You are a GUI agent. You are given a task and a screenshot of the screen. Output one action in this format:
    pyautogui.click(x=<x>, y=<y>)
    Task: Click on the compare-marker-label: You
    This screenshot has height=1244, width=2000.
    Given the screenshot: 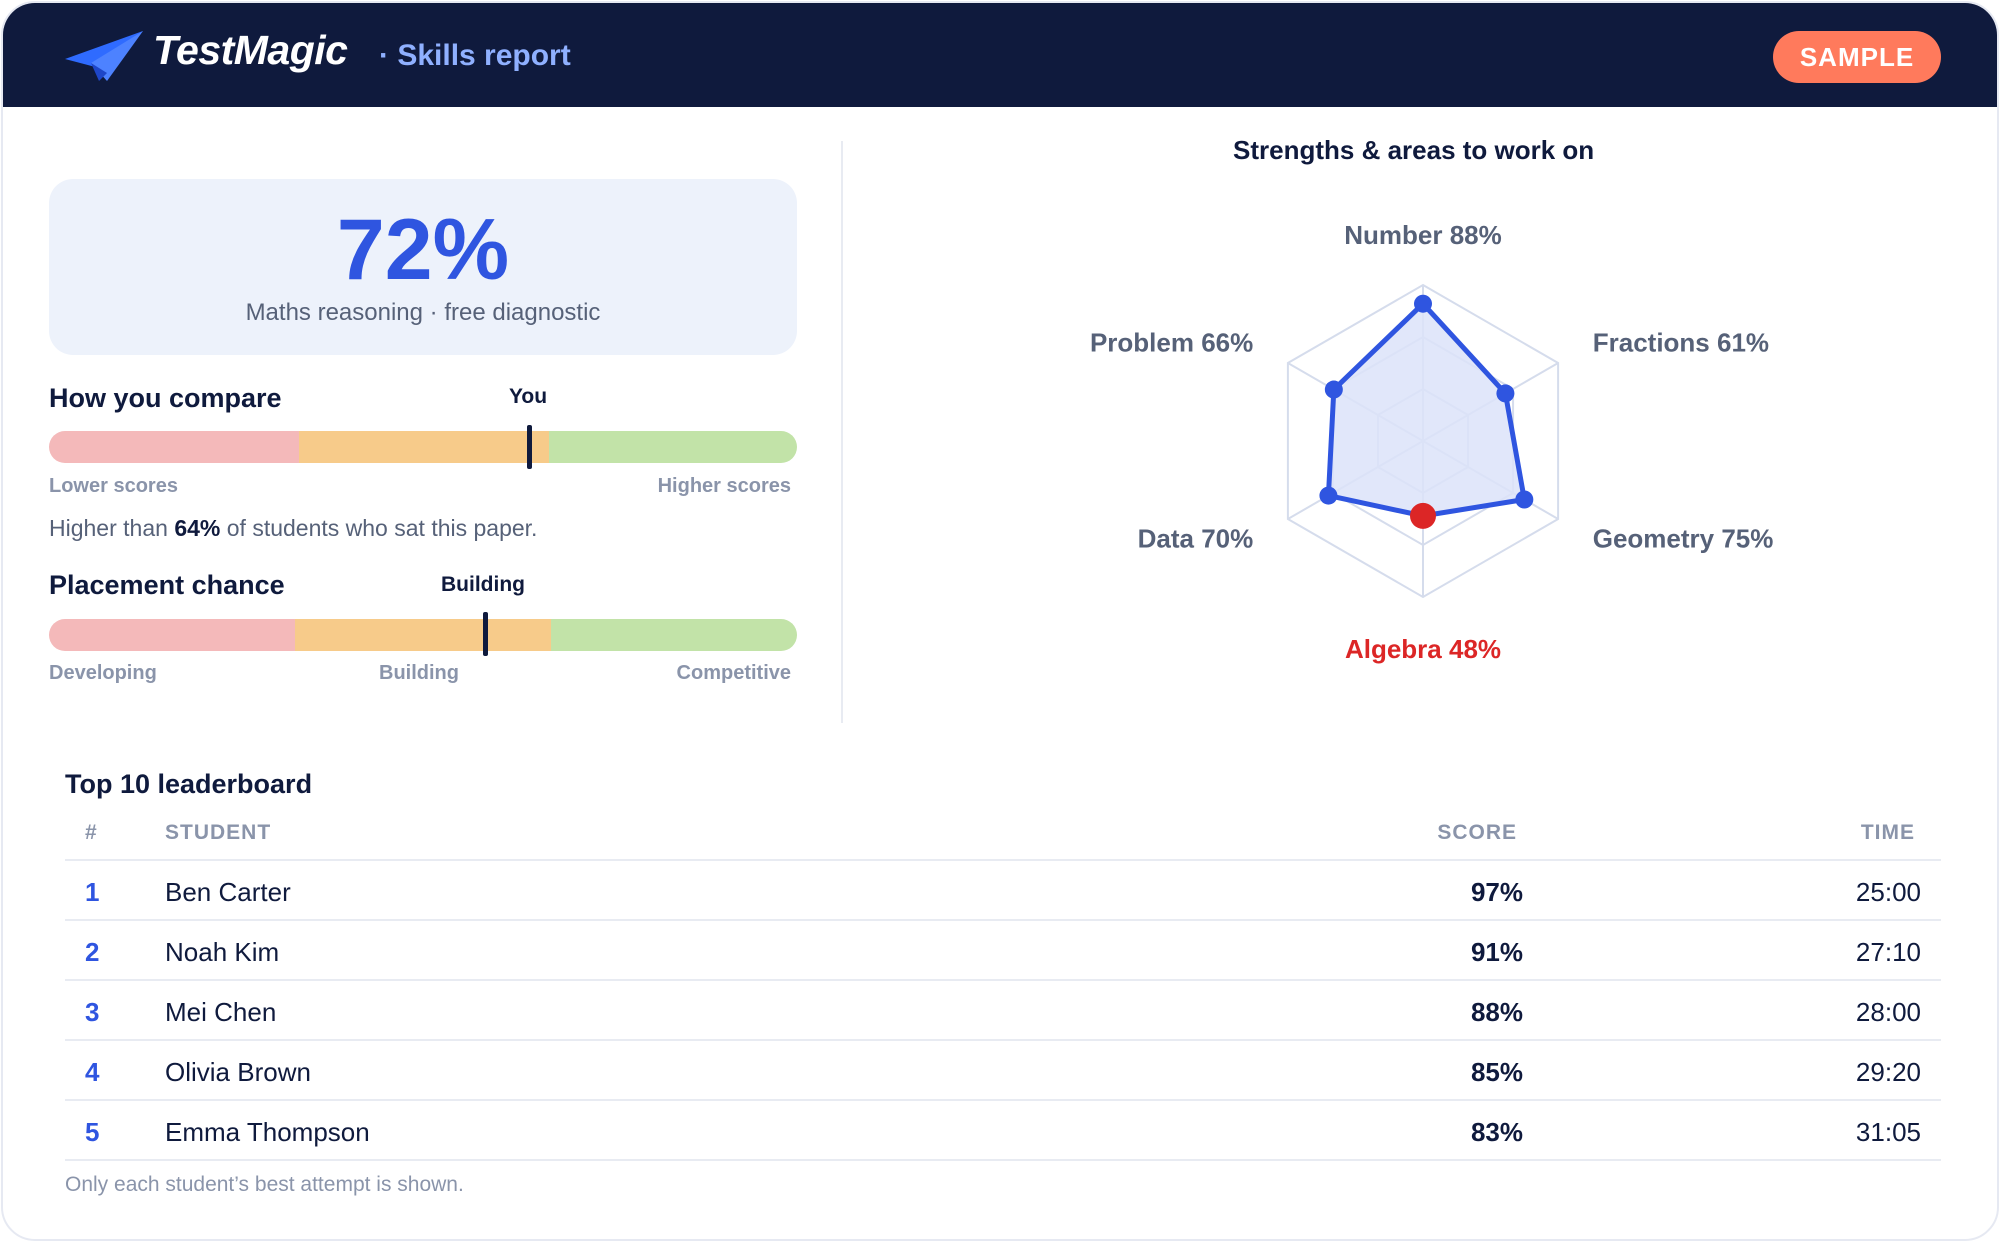 What is the action you would take?
    pyautogui.click(x=528, y=396)
    